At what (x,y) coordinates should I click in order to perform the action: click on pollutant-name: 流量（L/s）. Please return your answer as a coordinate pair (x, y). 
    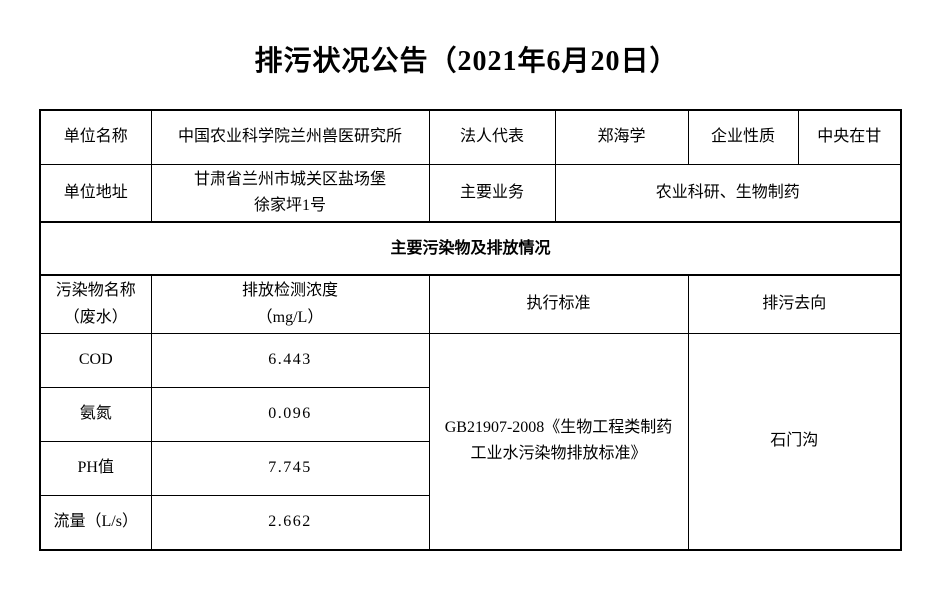
    Looking at the image, I should click on (95, 523).